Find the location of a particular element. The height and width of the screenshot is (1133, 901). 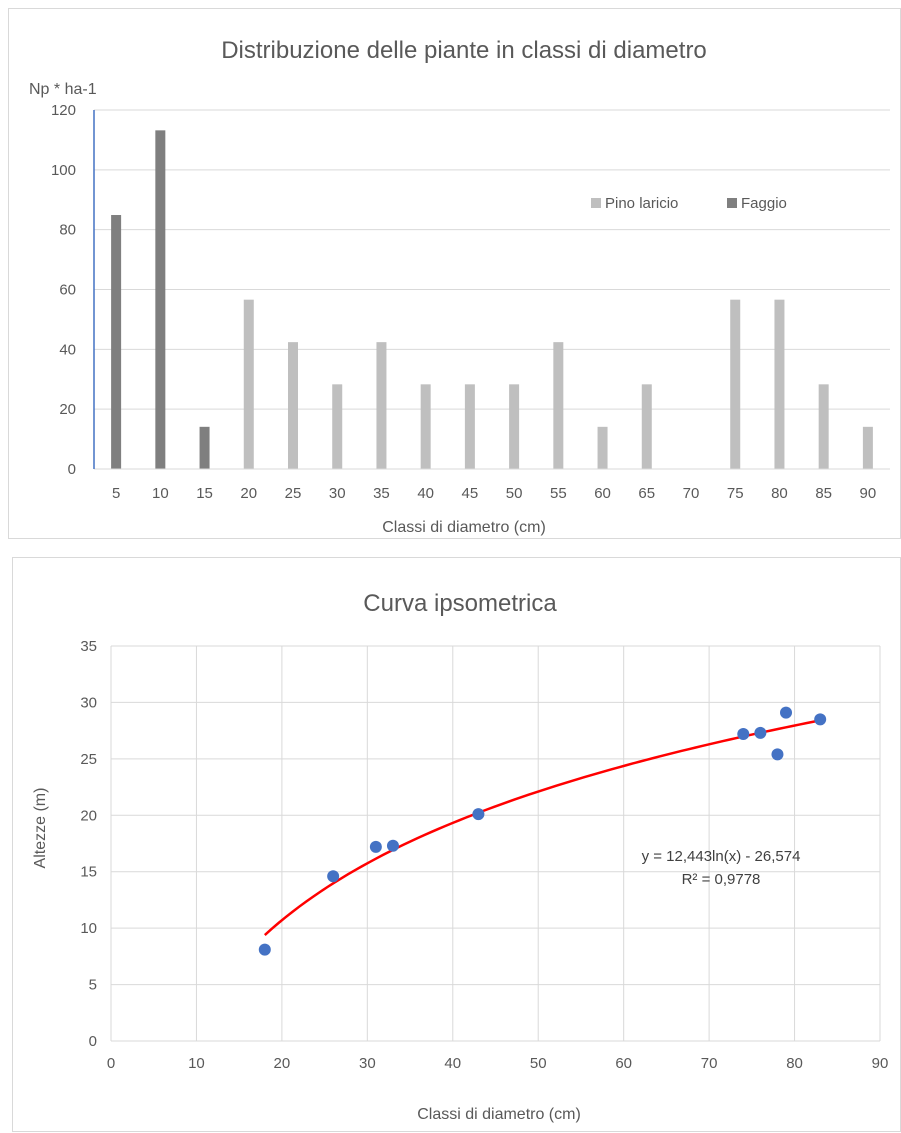

y-tick-label: 25 is located at coordinates (88, 759).